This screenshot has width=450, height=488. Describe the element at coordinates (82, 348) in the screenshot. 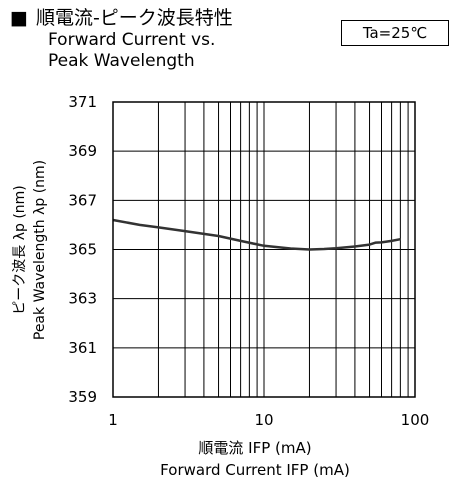

I see `y-tick-label: 361` at that location.